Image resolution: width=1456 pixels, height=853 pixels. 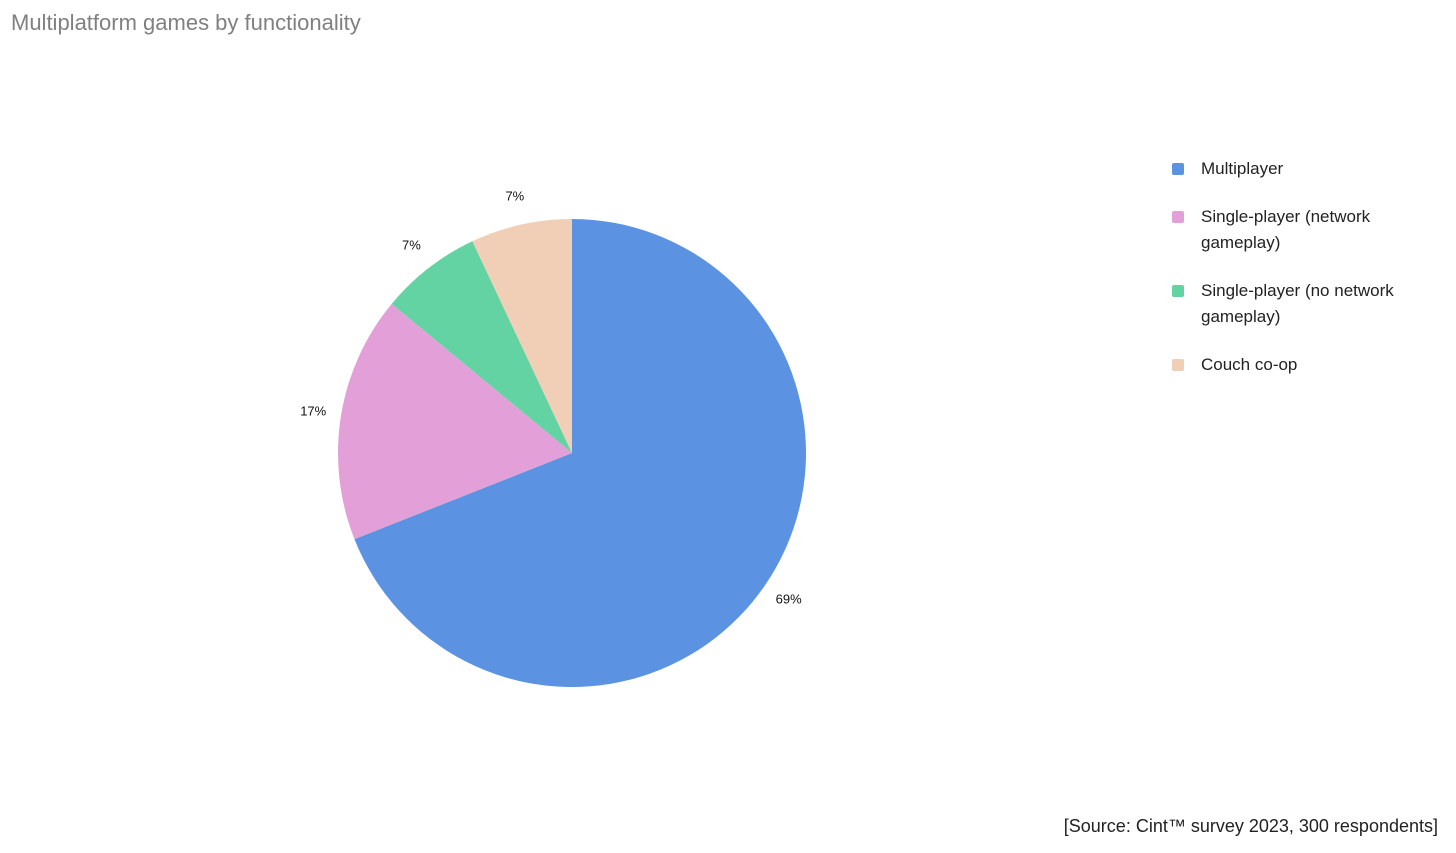 What do you see at coordinates (1249, 364) in the screenshot?
I see `legend-label: Couch co-op` at bounding box center [1249, 364].